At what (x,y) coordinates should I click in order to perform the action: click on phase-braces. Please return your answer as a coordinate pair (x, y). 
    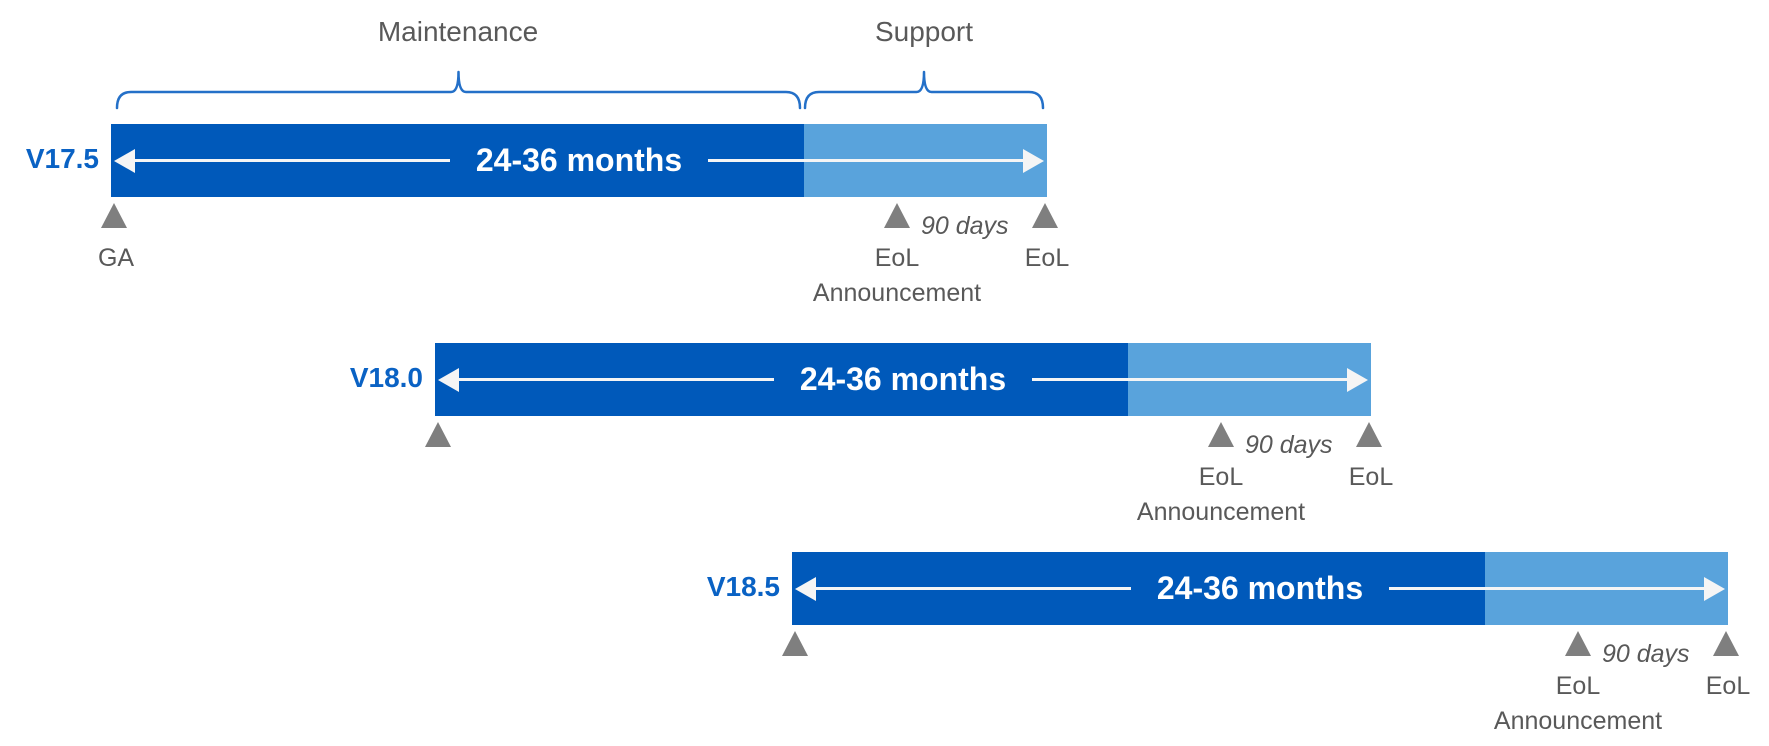
    Looking at the image, I should click on (580, 90).